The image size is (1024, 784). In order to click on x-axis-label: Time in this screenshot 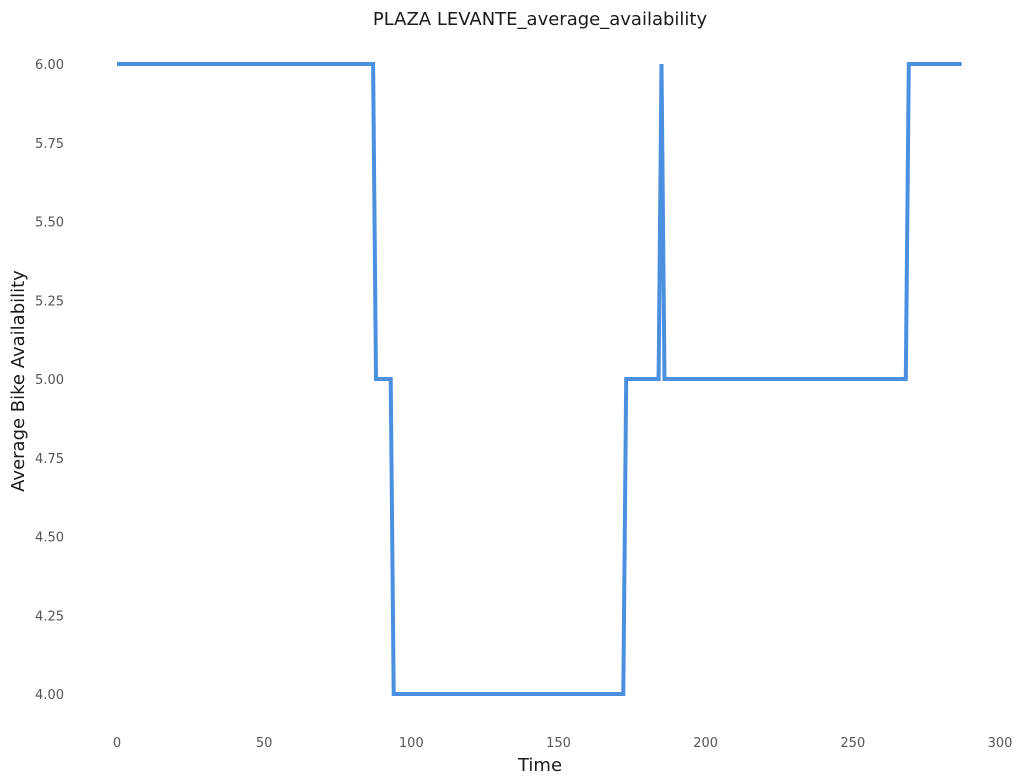, I will do `click(539, 765)`.